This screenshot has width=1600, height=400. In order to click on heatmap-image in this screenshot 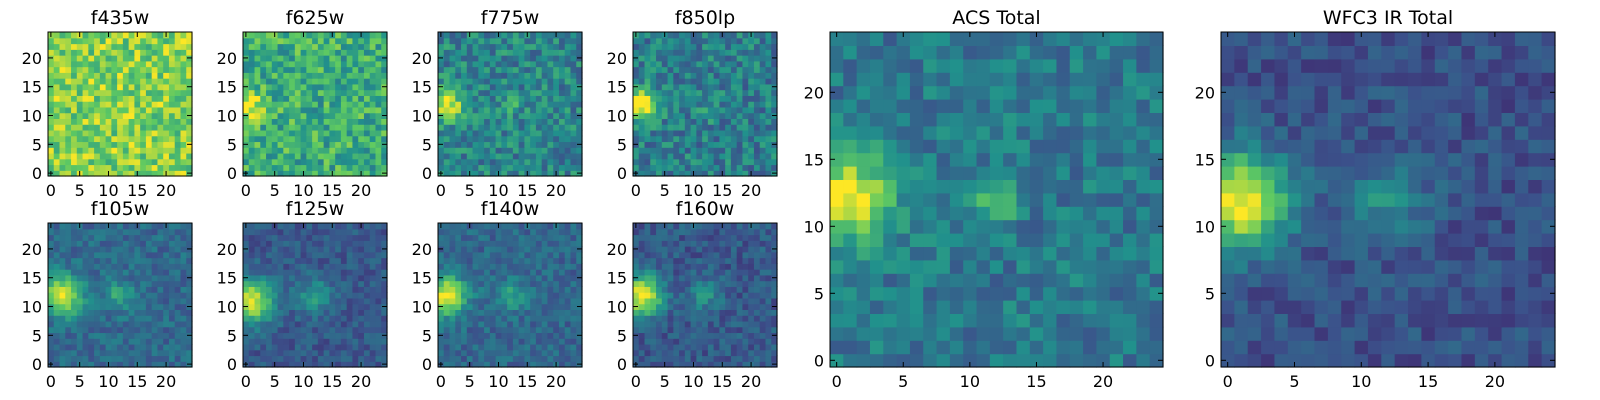, I will do `click(120, 295)`.